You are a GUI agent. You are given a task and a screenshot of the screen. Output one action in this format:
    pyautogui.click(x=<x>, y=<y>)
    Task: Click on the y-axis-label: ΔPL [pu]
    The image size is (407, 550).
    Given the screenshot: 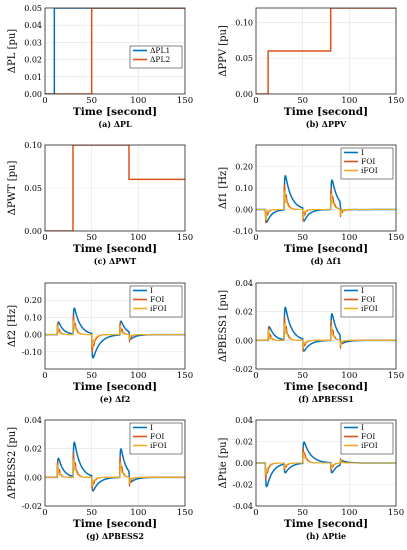 What is the action you would take?
    pyautogui.click(x=12, y=51)
    